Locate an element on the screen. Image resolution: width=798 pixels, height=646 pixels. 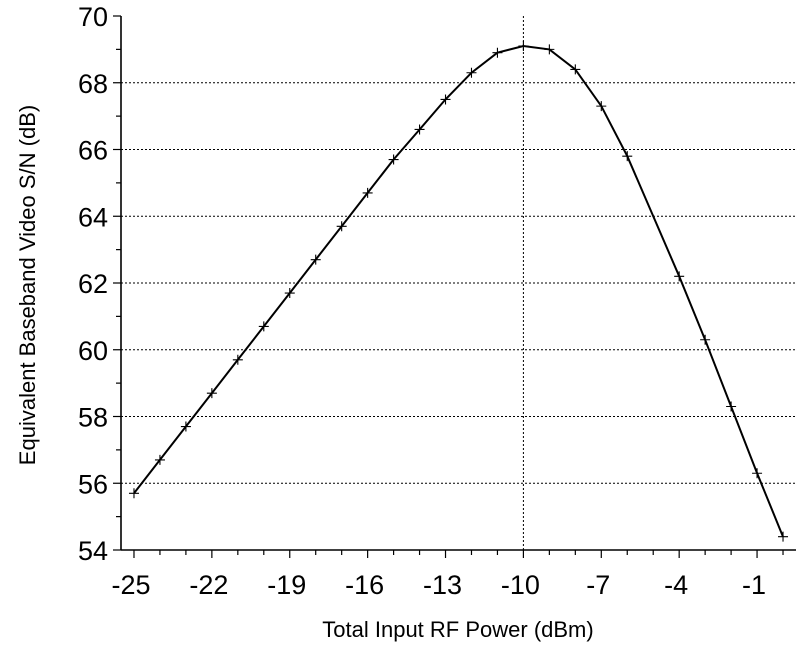
y-tick-label: 58 is located at coordinates (93, 418).